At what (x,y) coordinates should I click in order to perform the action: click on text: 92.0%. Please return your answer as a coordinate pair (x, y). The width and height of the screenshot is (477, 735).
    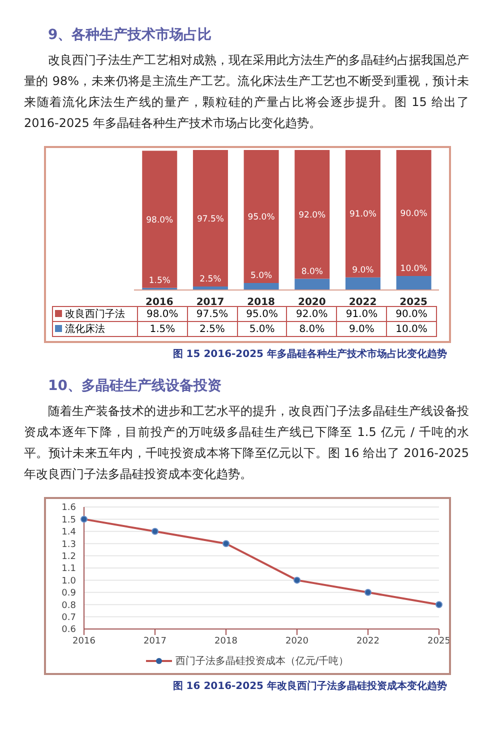
    Looking at the image, I should click on (312, 215).